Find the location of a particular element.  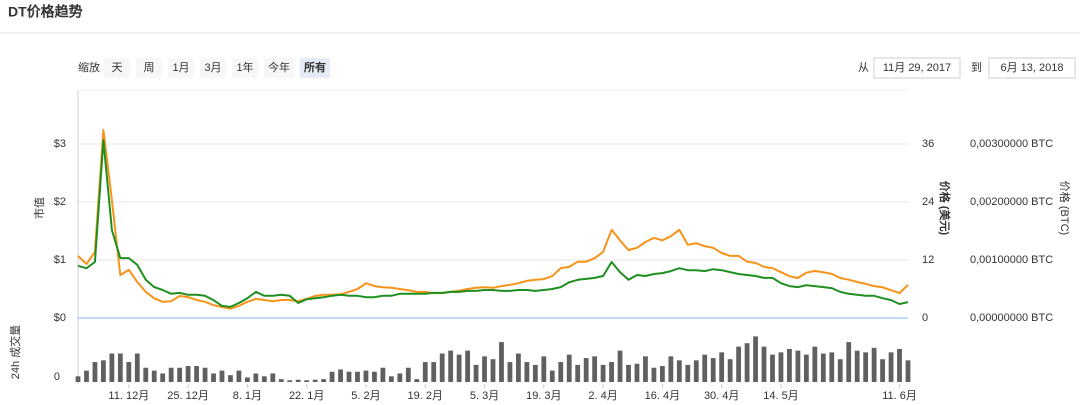

to-input is located at coordinates (1032, 68).